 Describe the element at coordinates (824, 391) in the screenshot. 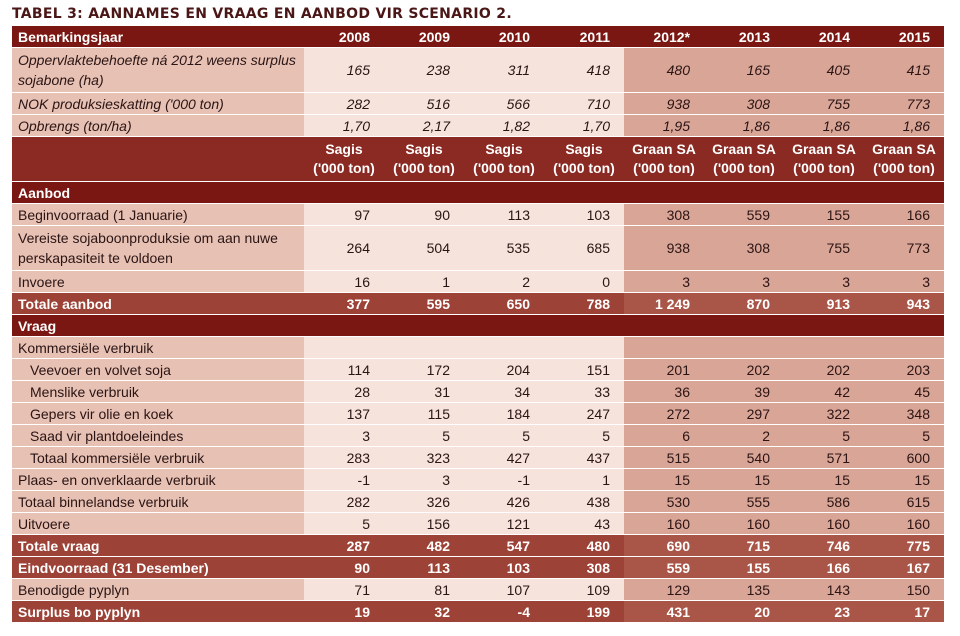

I see `commercial-row-cell: 42` at that location.